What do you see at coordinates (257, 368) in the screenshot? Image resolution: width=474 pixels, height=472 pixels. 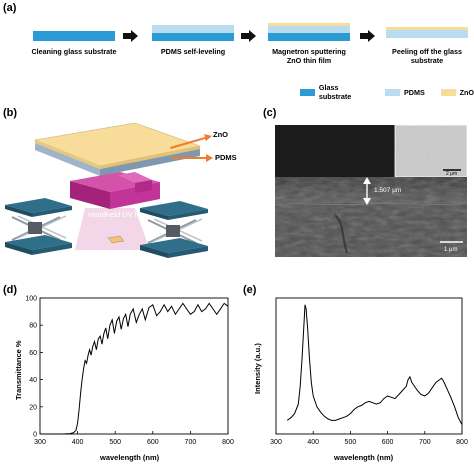 I see `y-axis-label: Intensity (a.u.)` at bounding box center [257, 368].